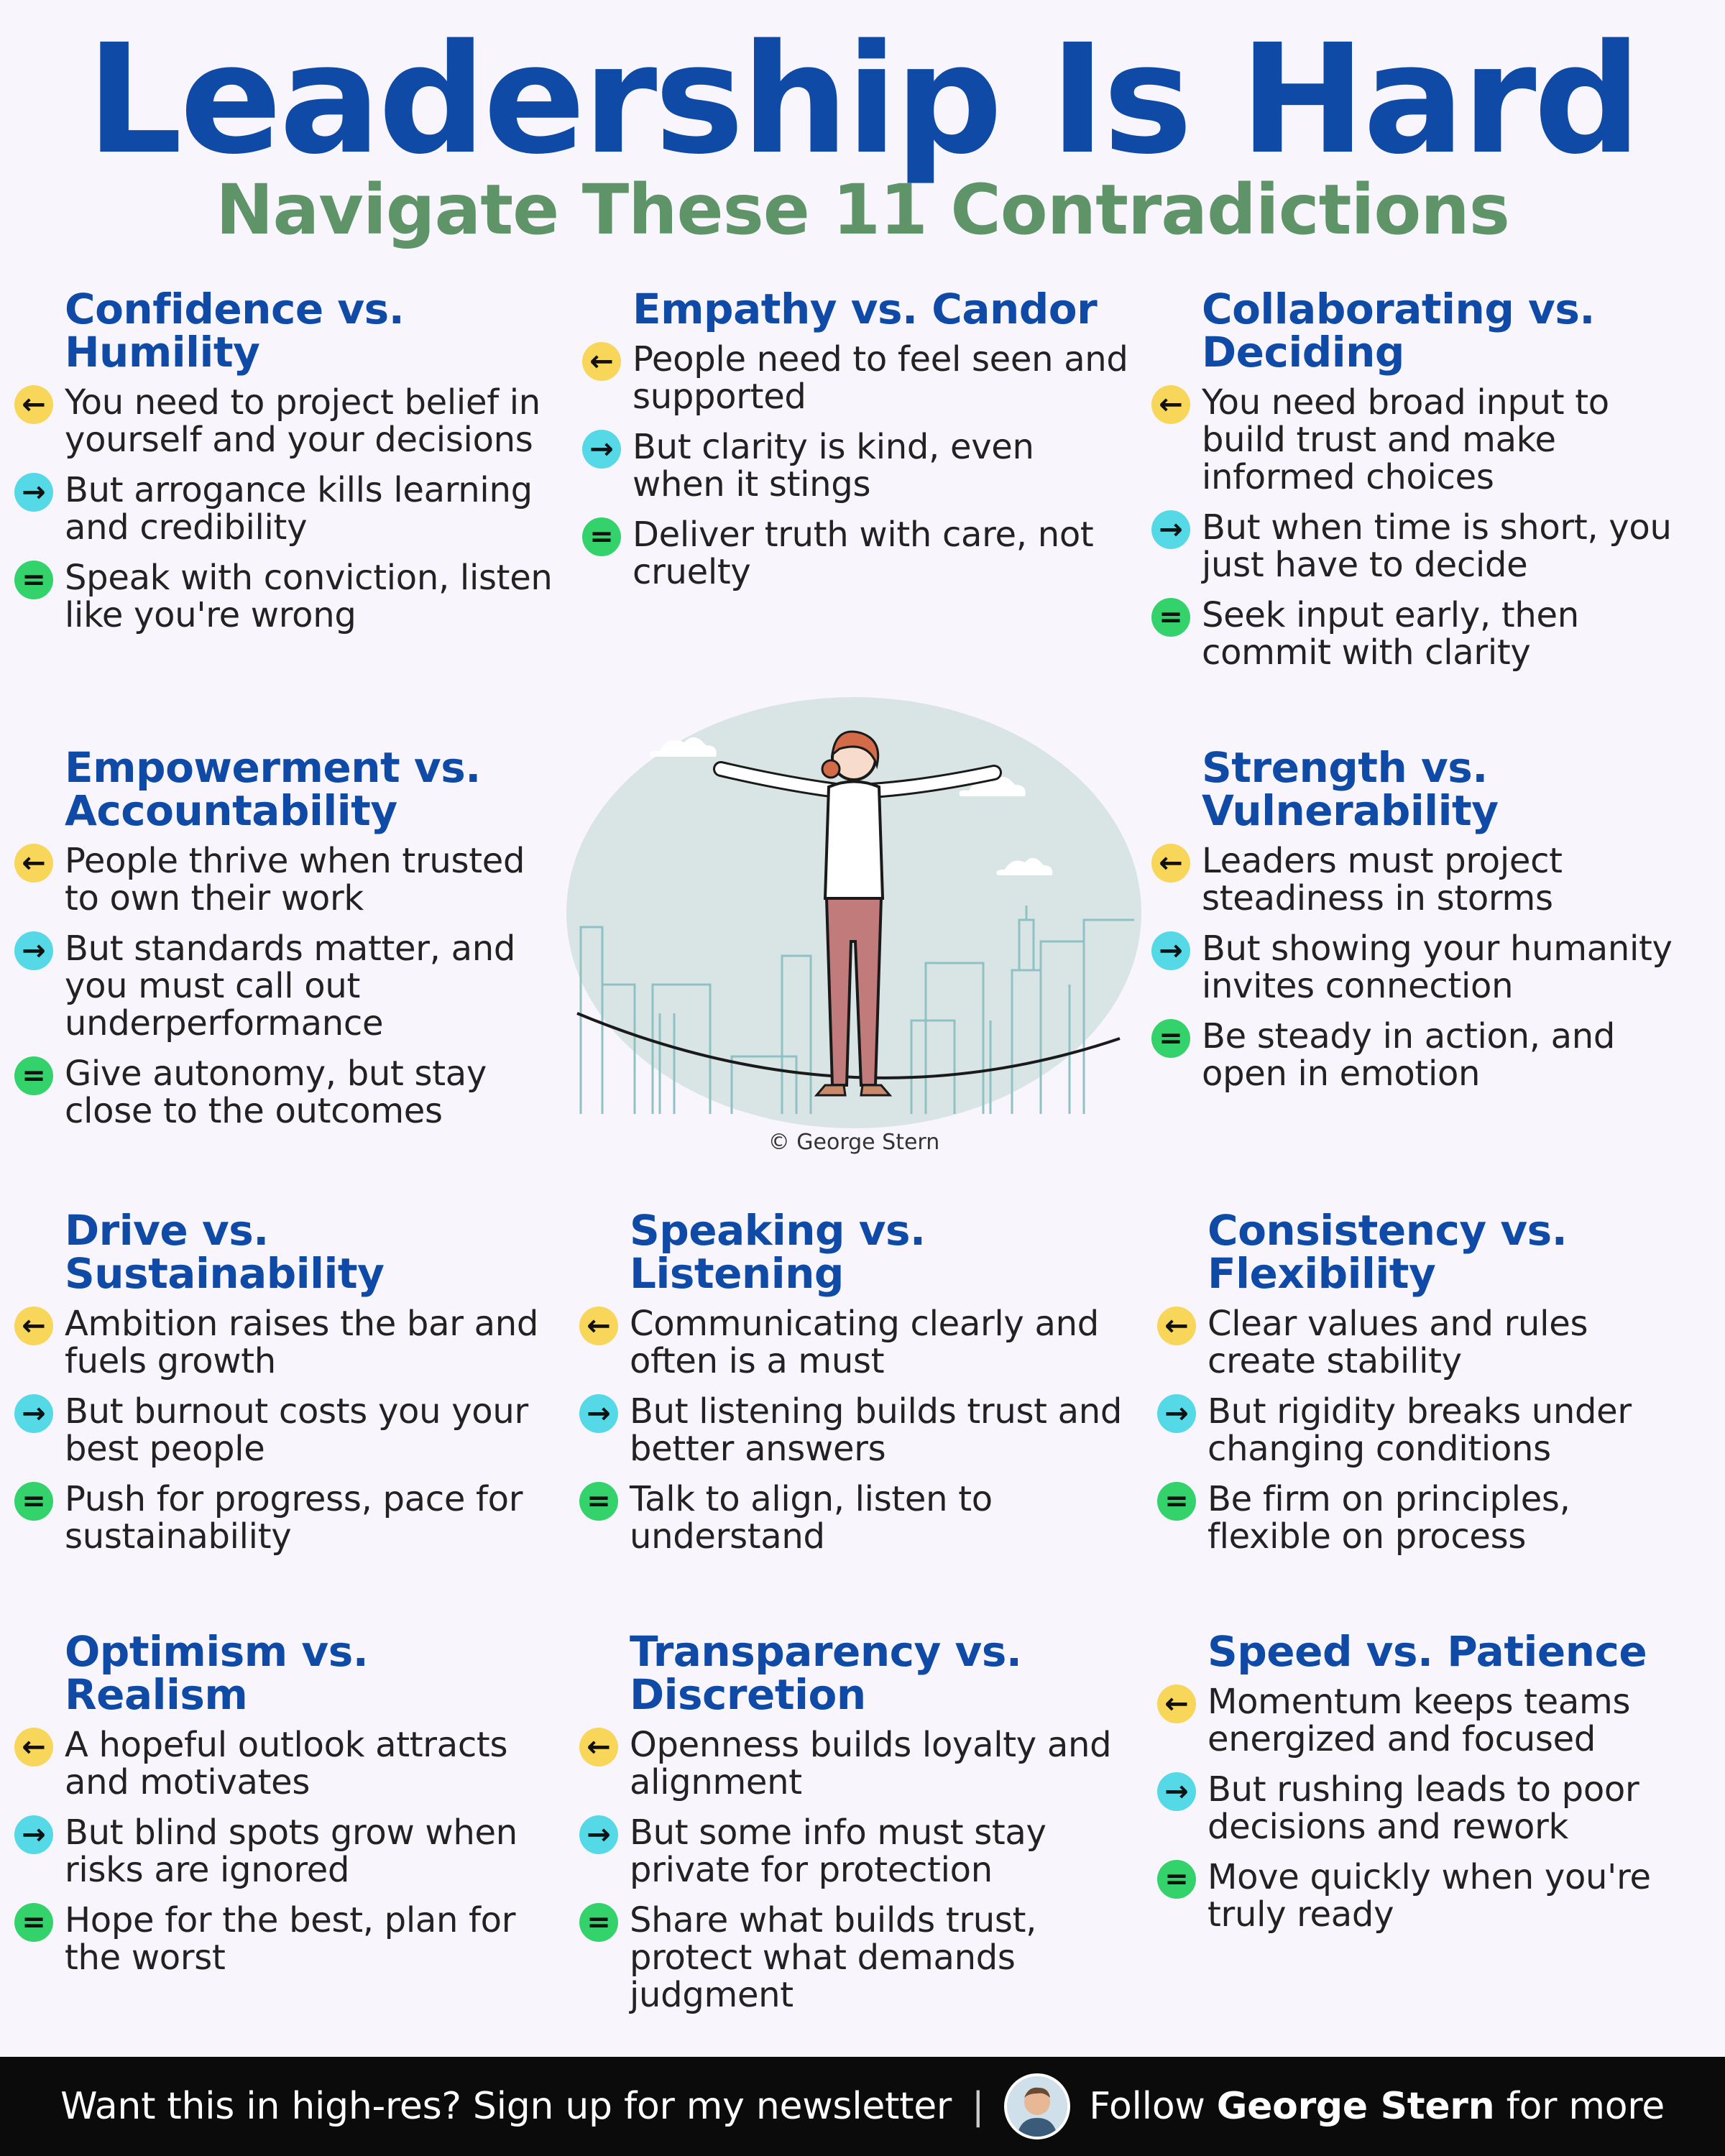 This screenshot has height=2156, width=1725. I want to click on block-heading: Consistency vs. Flexibility, so click(1388, 1252).